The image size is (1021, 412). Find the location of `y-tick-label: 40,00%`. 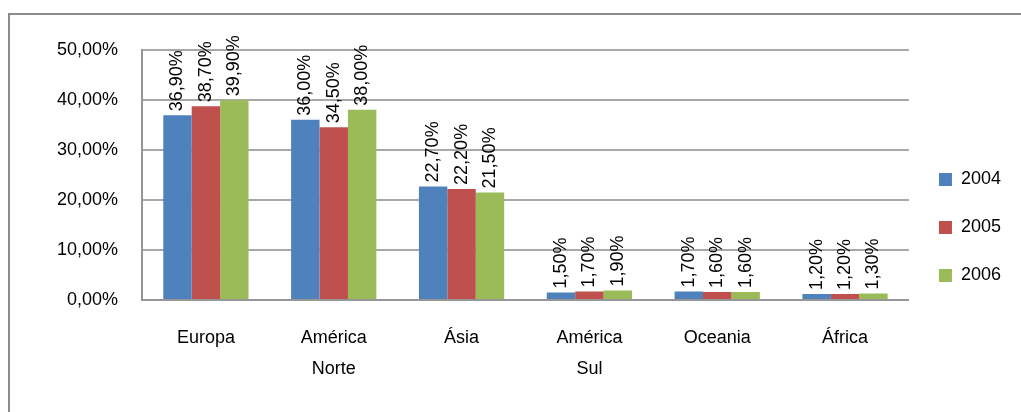

y-tick-label: 40,00% is located at coordinates (87, 98).